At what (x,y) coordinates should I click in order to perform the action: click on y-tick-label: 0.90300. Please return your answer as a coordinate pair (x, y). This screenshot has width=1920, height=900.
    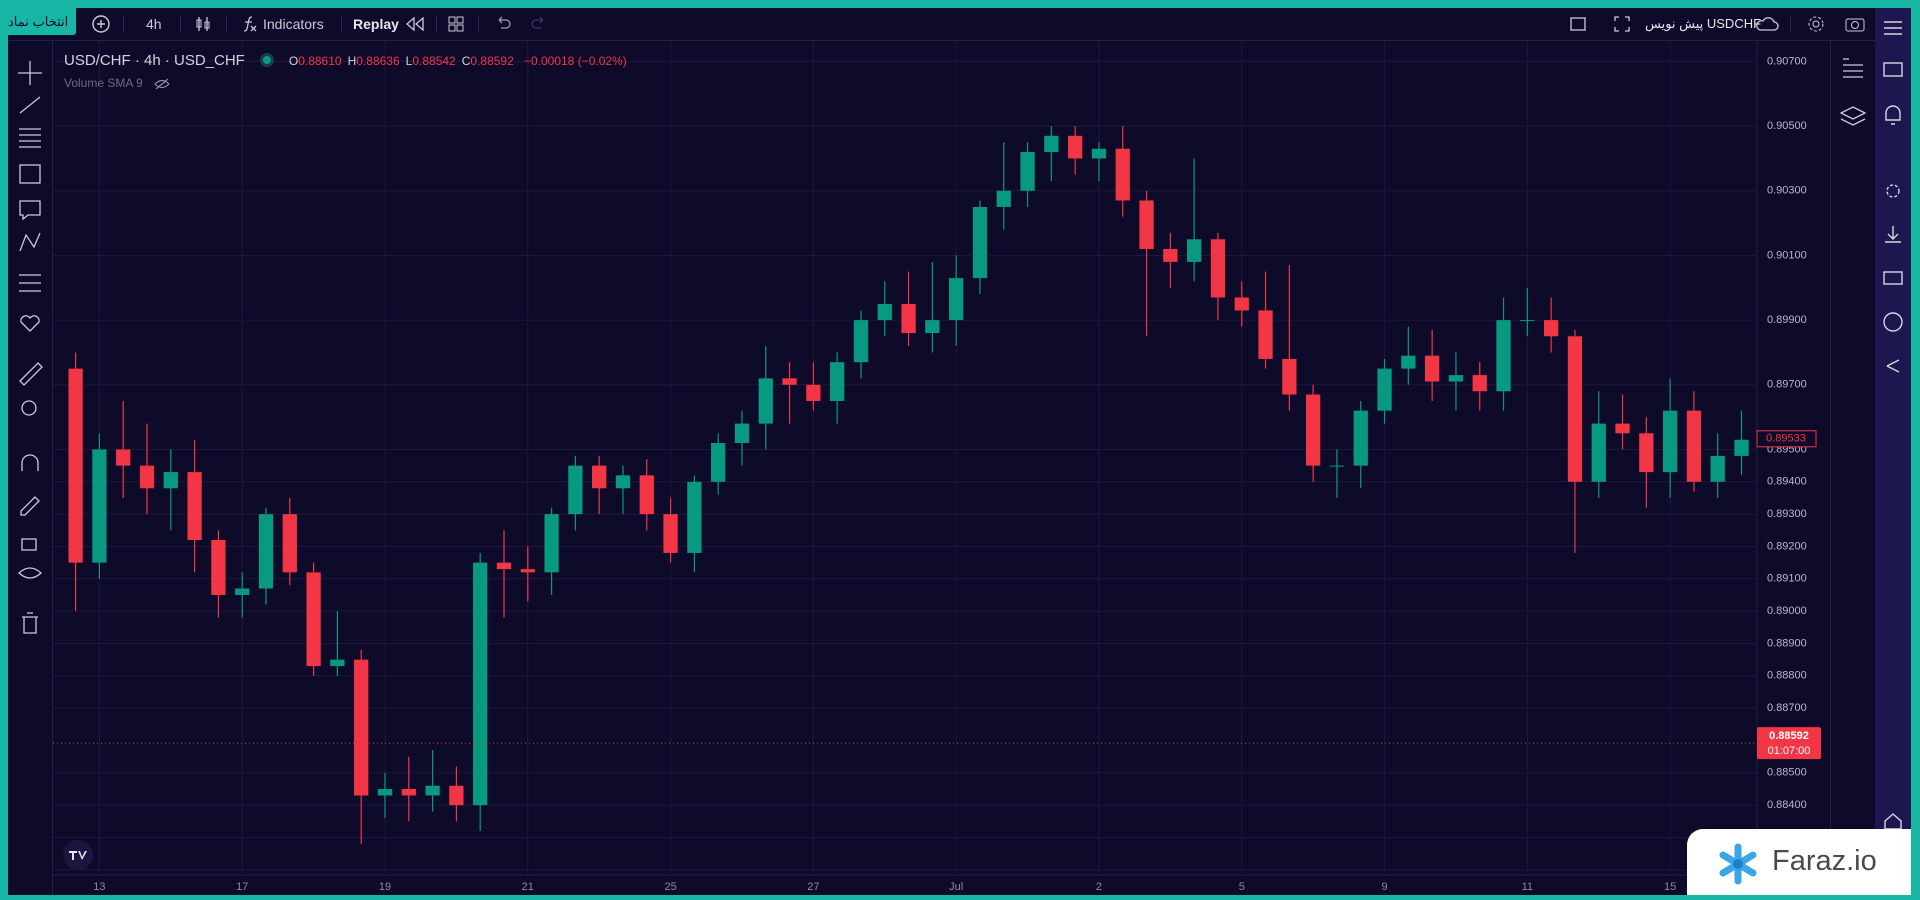
    Looking at the image, I should click on (1787, 191).